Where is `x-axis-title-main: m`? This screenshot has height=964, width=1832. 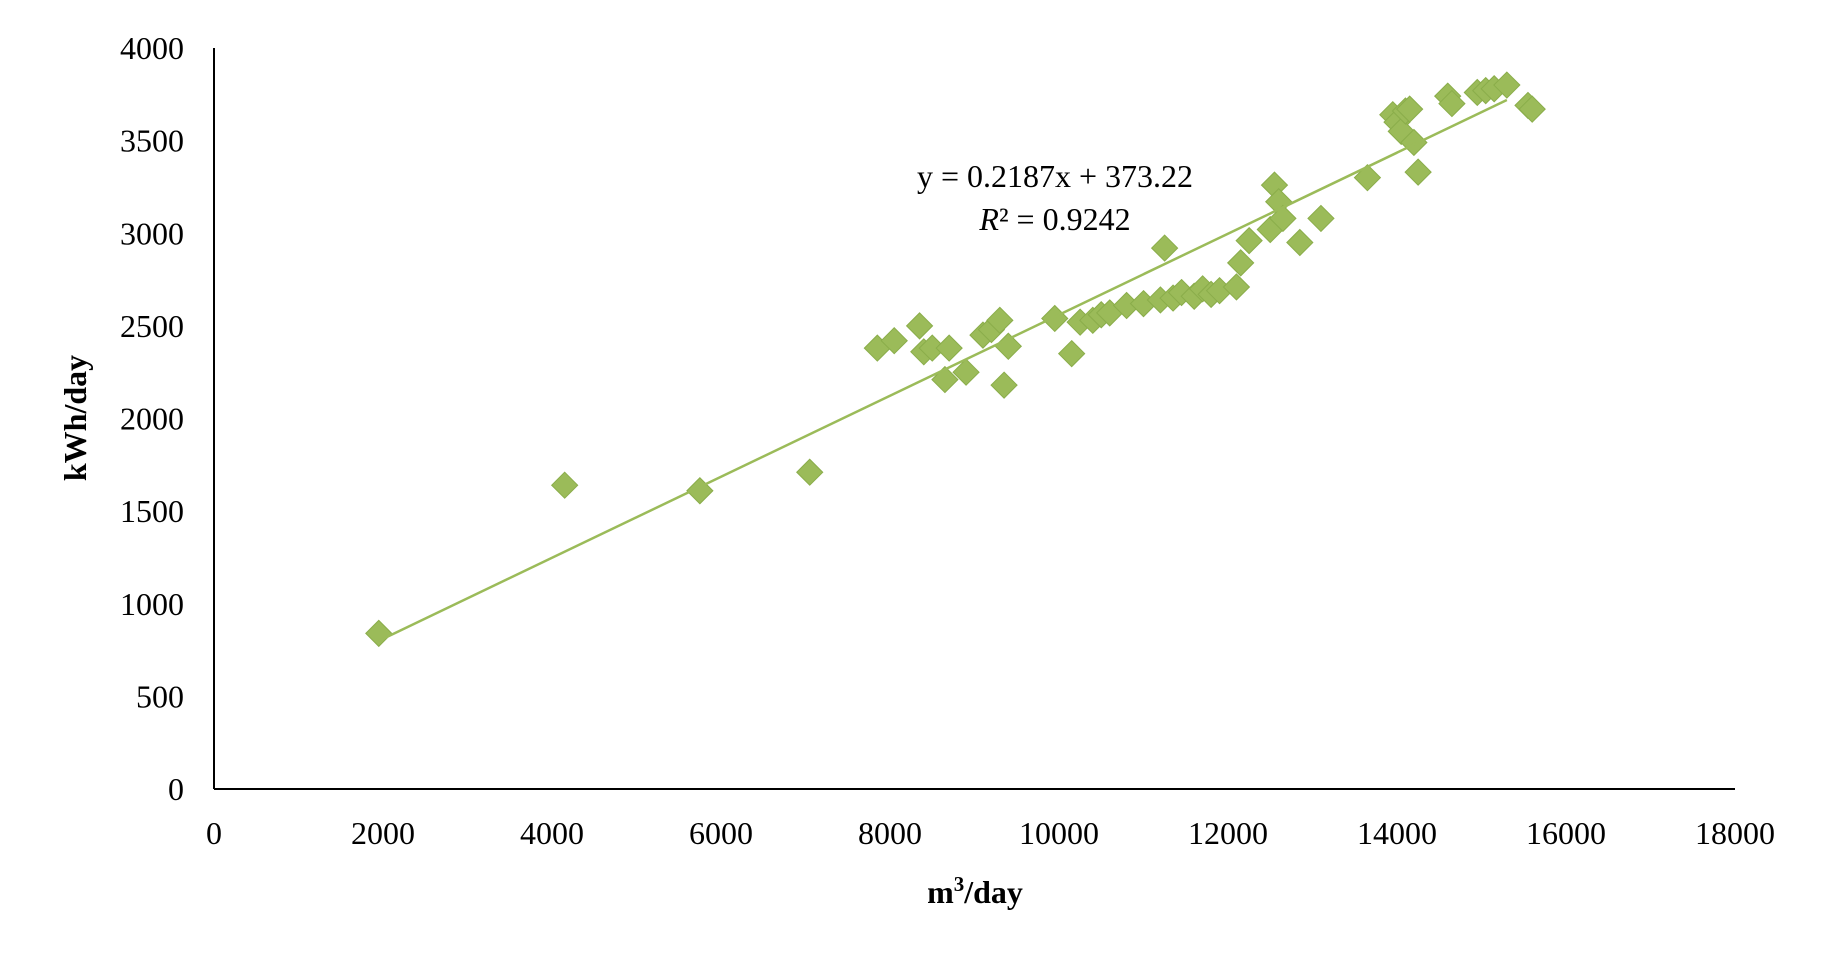
x-axis-title-main: m is located at coordinates (940, 892).